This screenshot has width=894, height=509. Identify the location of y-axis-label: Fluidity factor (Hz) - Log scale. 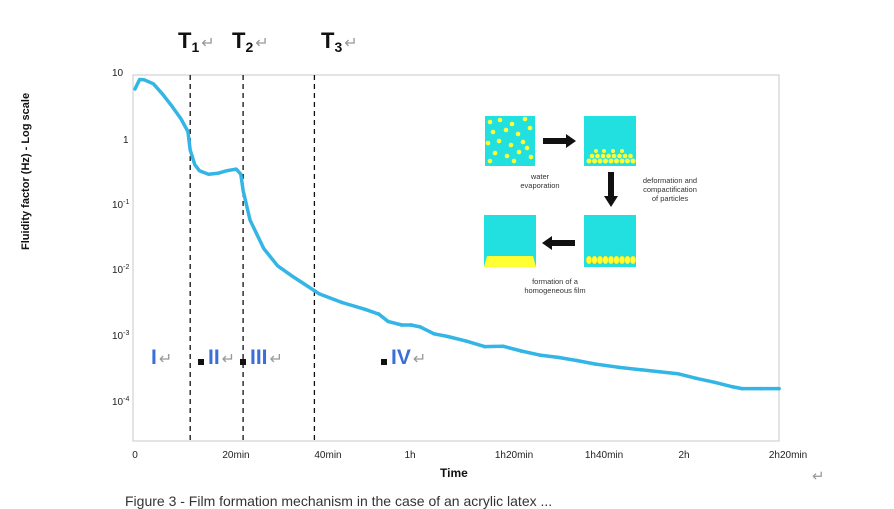
(26, 171).